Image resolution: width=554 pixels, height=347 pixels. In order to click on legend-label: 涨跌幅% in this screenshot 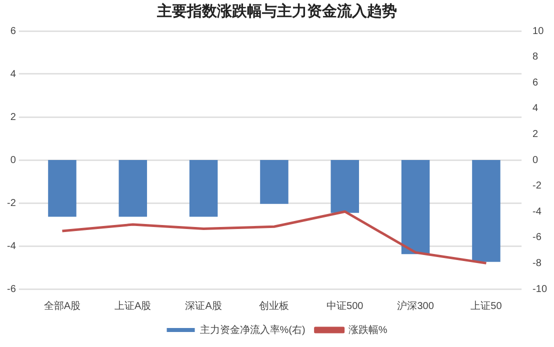, I will do `click(368, 330)`.